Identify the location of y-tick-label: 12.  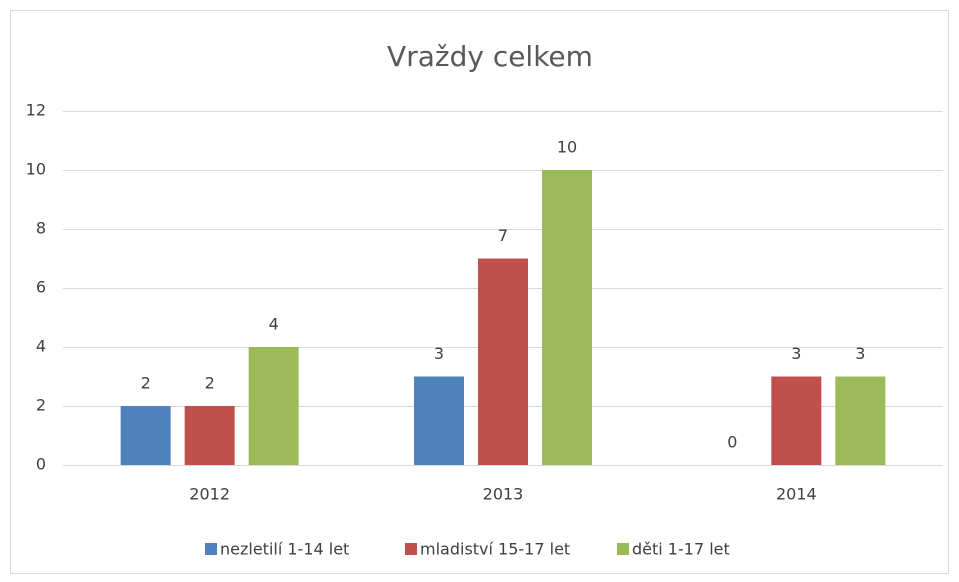
(36, 110).